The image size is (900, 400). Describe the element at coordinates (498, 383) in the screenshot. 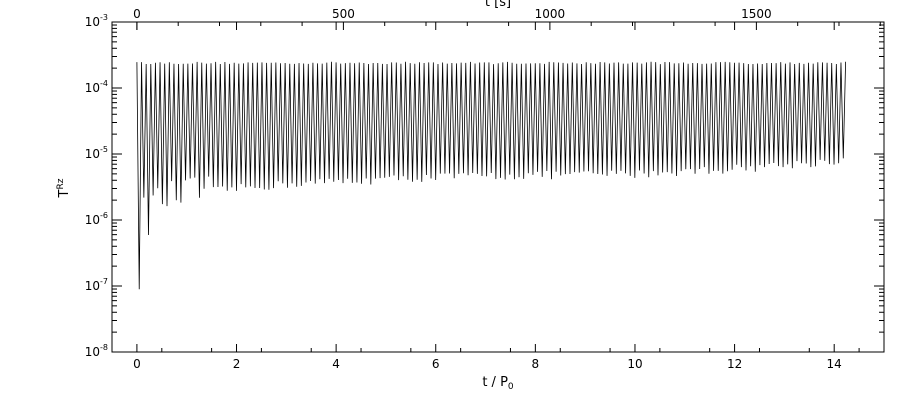

I see `x-axis-title-bottom: t / P0` at that location.